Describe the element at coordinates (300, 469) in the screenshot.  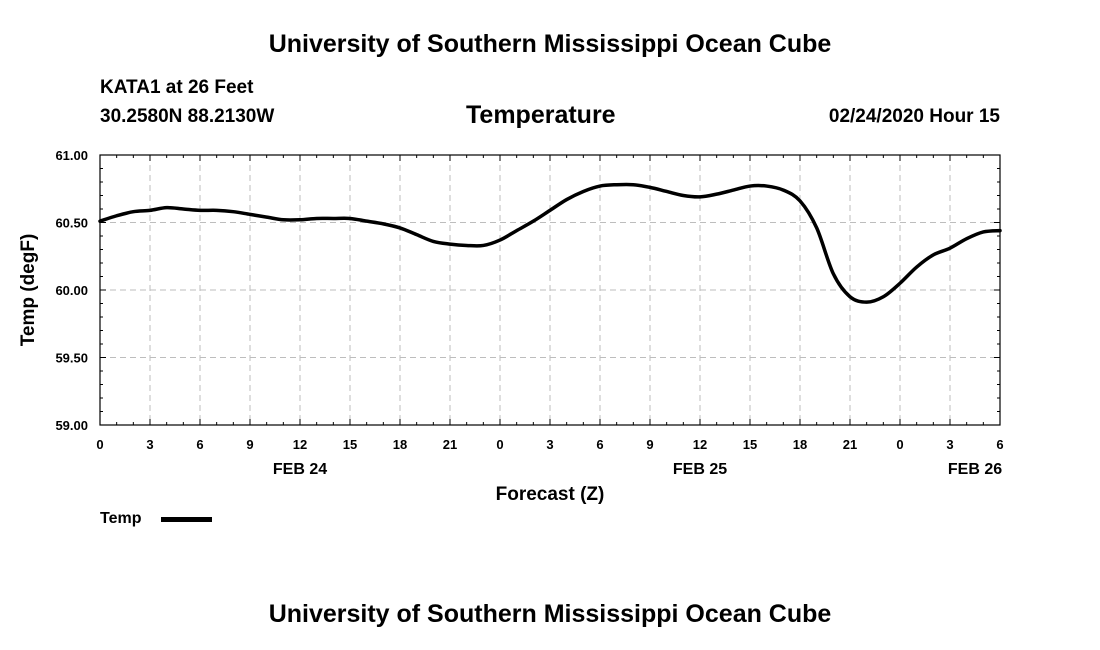
I see `date-label: FEB 24` at that location.